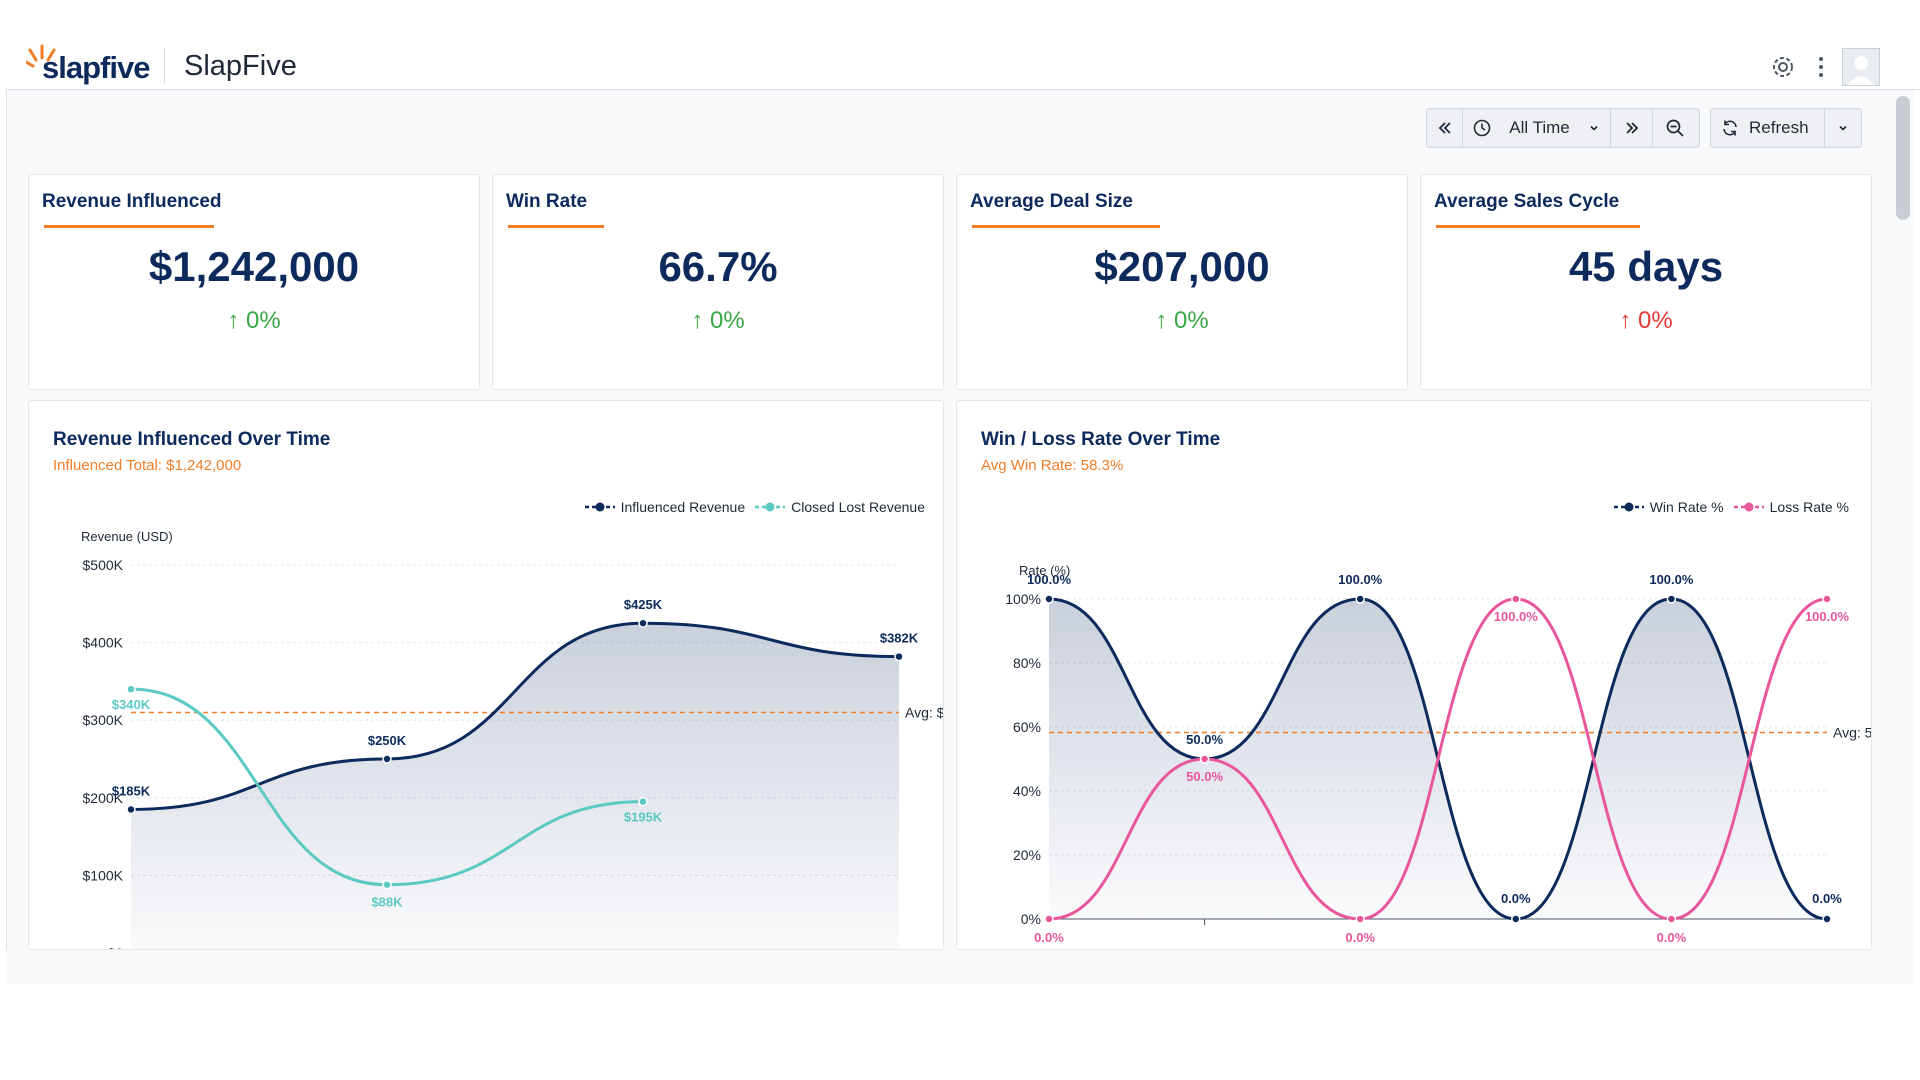  What do you see at coordinates (683, 507) in the screenshot?
I see `legend-label: Influenced Revenue` at bounding box center [683, 507].